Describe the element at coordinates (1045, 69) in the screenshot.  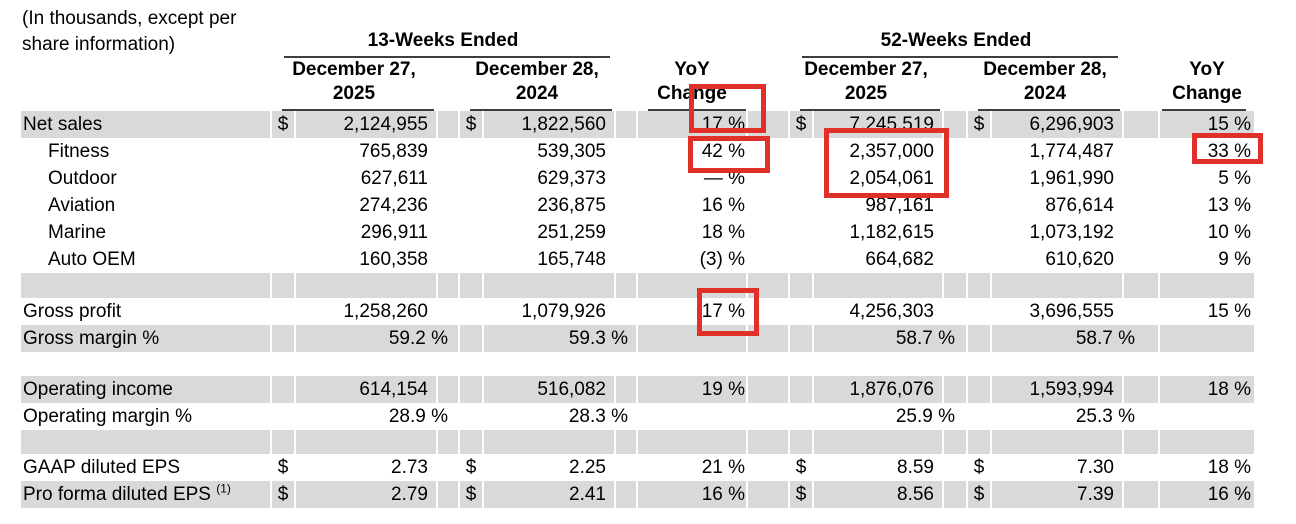
I see `col-header-line: December 28,` at that location.